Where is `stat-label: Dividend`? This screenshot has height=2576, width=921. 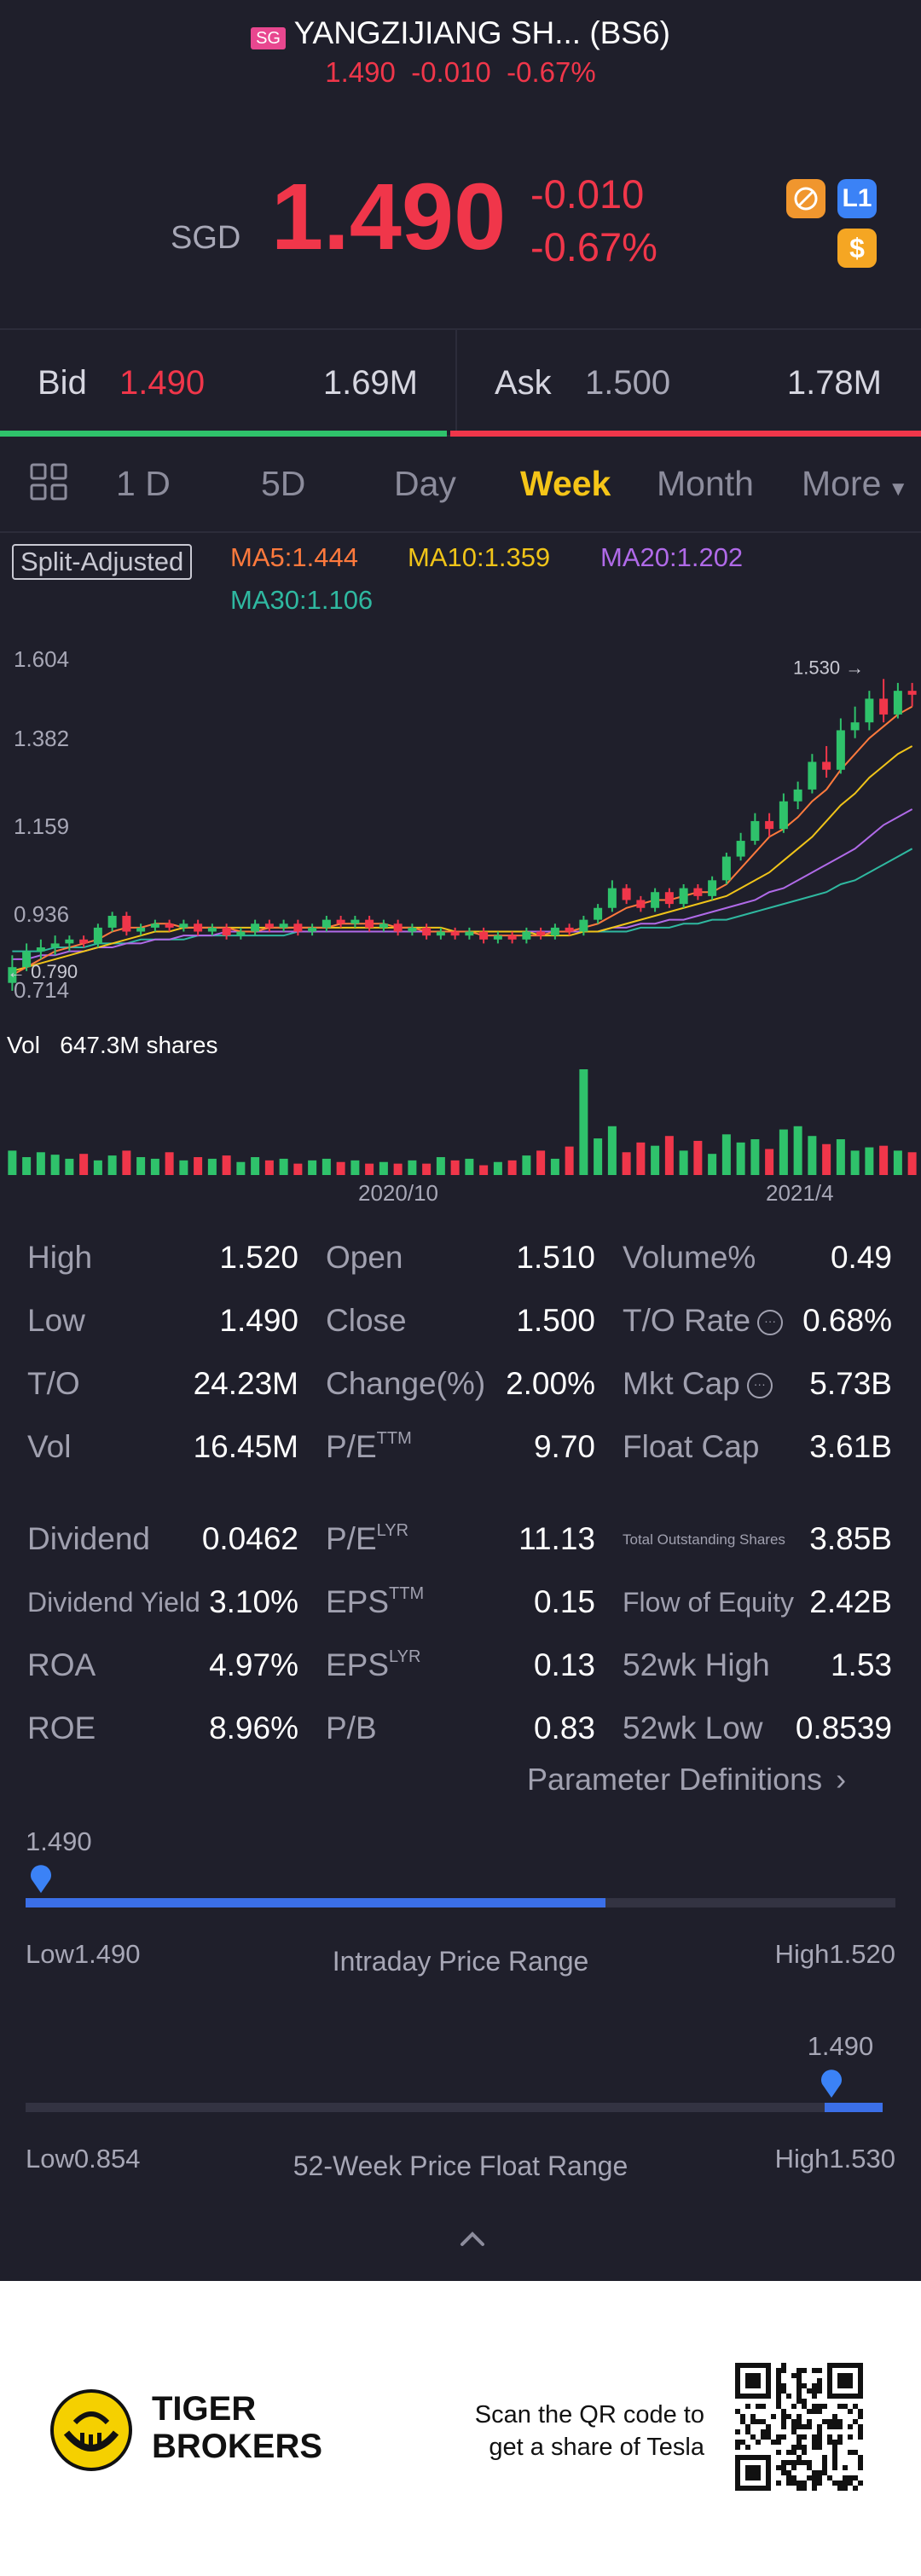
stat-label: Dividend is located at coordinates (88, 1538).